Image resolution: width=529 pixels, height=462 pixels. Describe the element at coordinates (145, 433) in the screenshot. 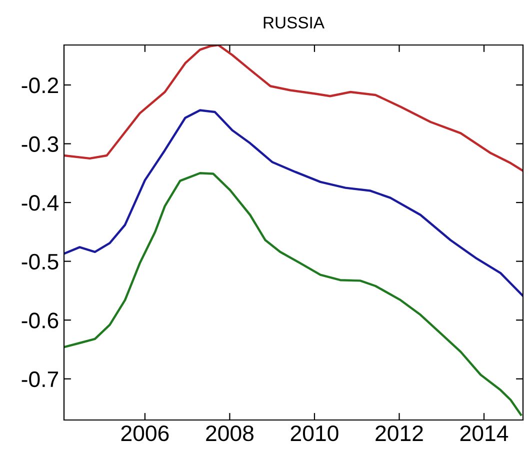

I see `x-tick-label: 2006` at that location.